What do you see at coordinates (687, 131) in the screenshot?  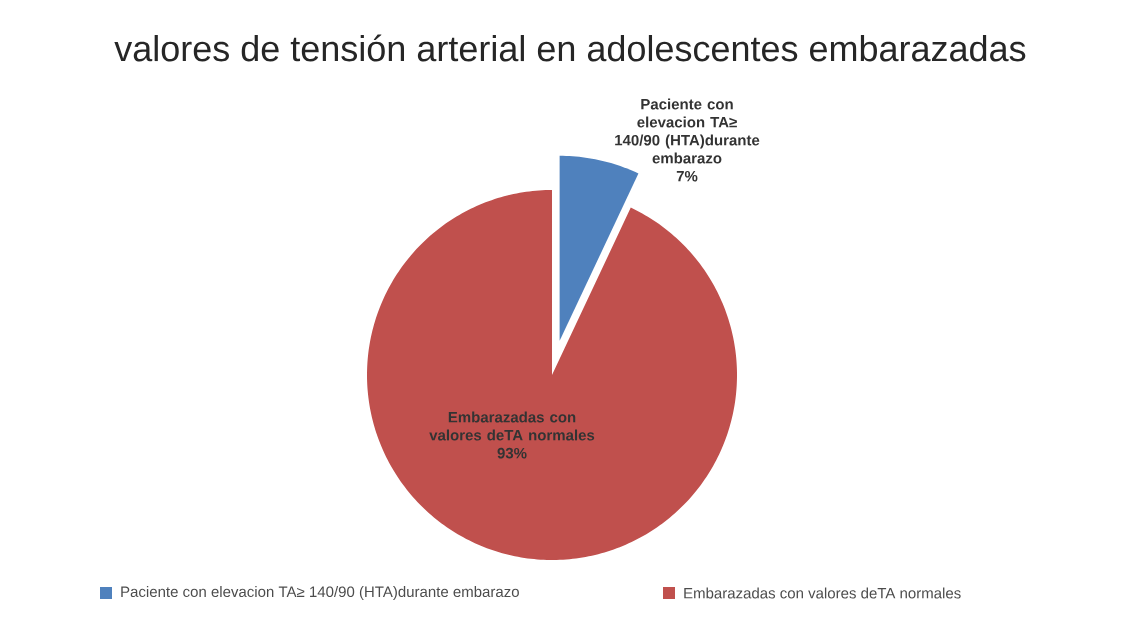 I see `slice-label: Paciente con elevacion TA≥ 140/90 (HTA)durante embarazo` at bounding box center [687, 131].